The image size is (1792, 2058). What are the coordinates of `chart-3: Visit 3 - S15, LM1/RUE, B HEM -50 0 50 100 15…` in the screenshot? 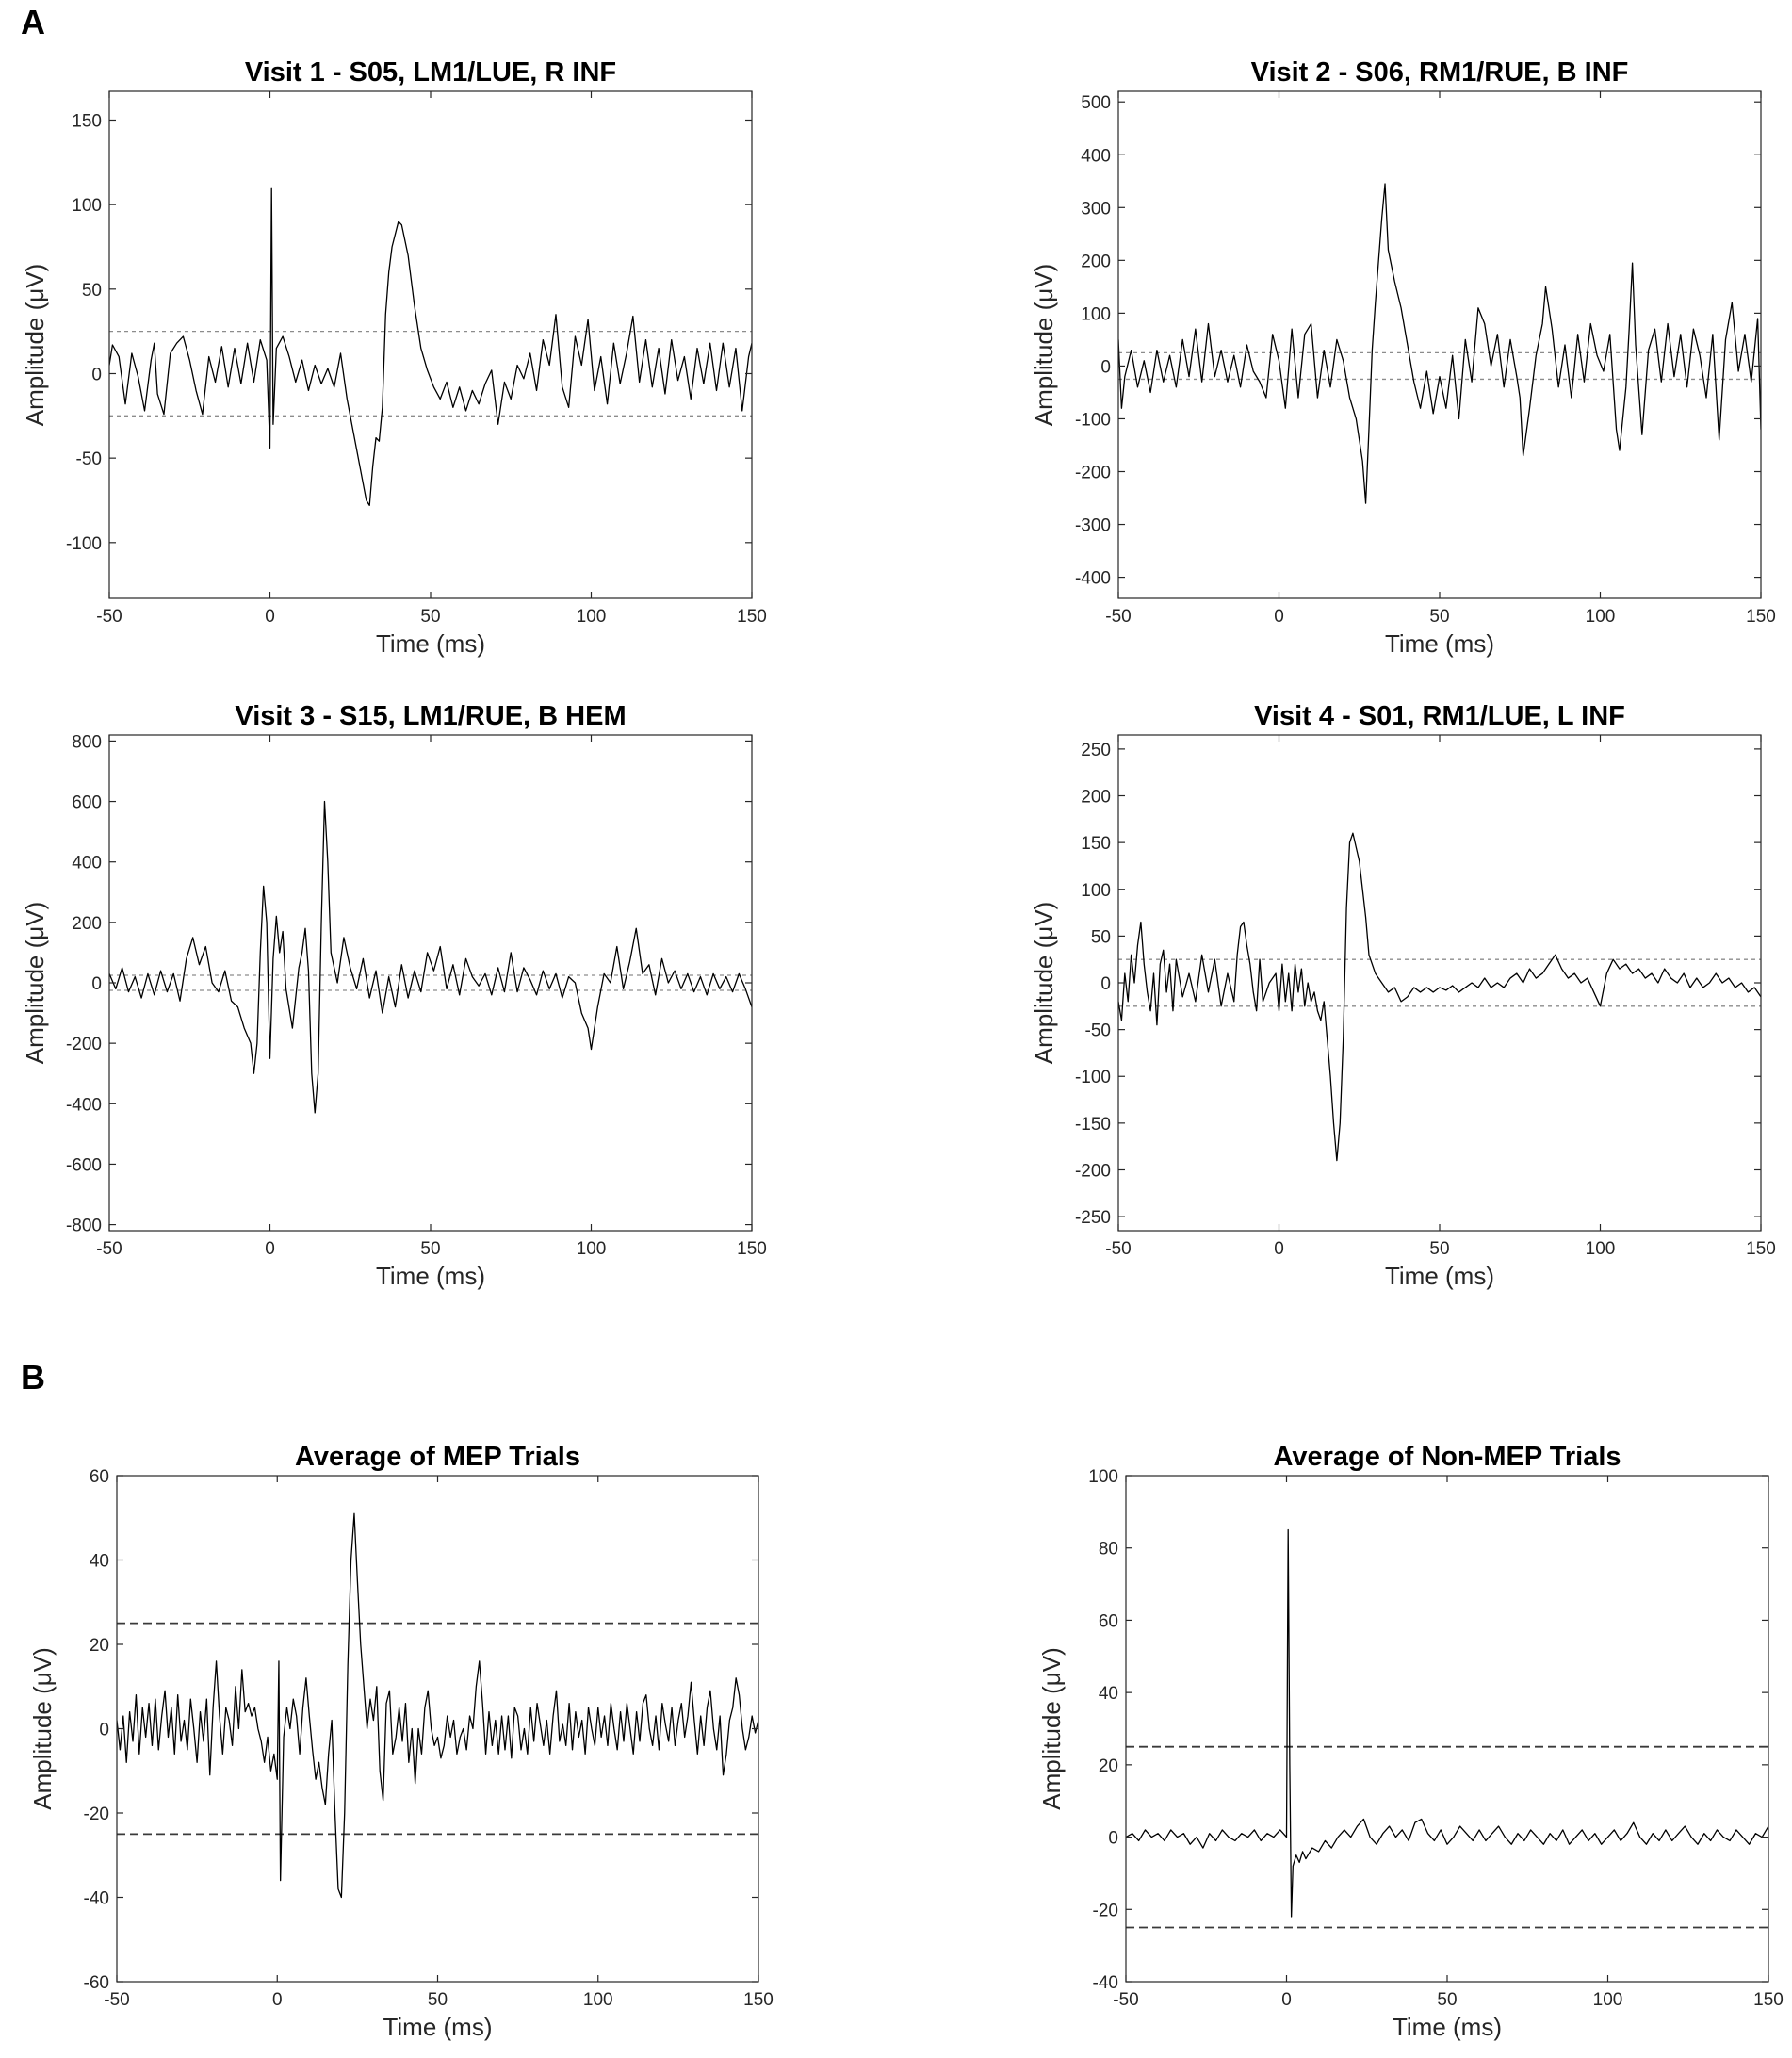 It's located at (394, 996).